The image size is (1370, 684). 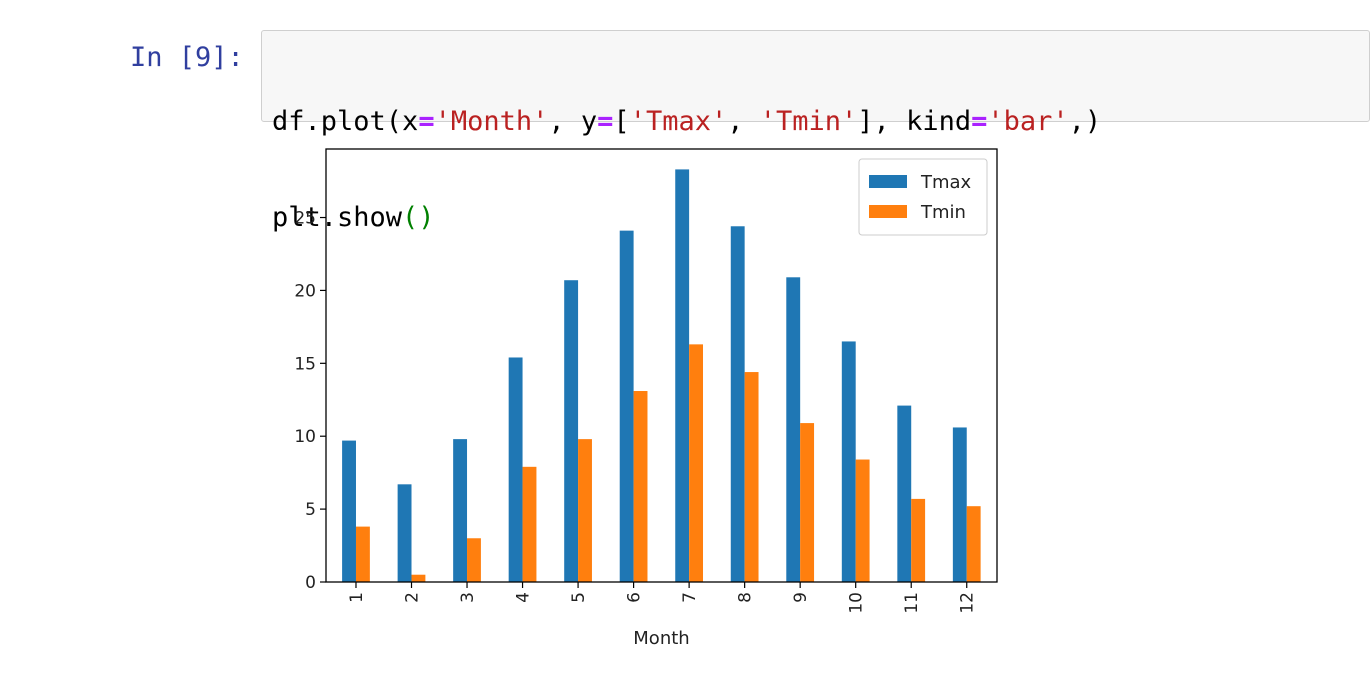 What do you see at coordinates (1085, 121) in the screenshot?
I see `code-token: ,)` at bounding box center [1085, 121].